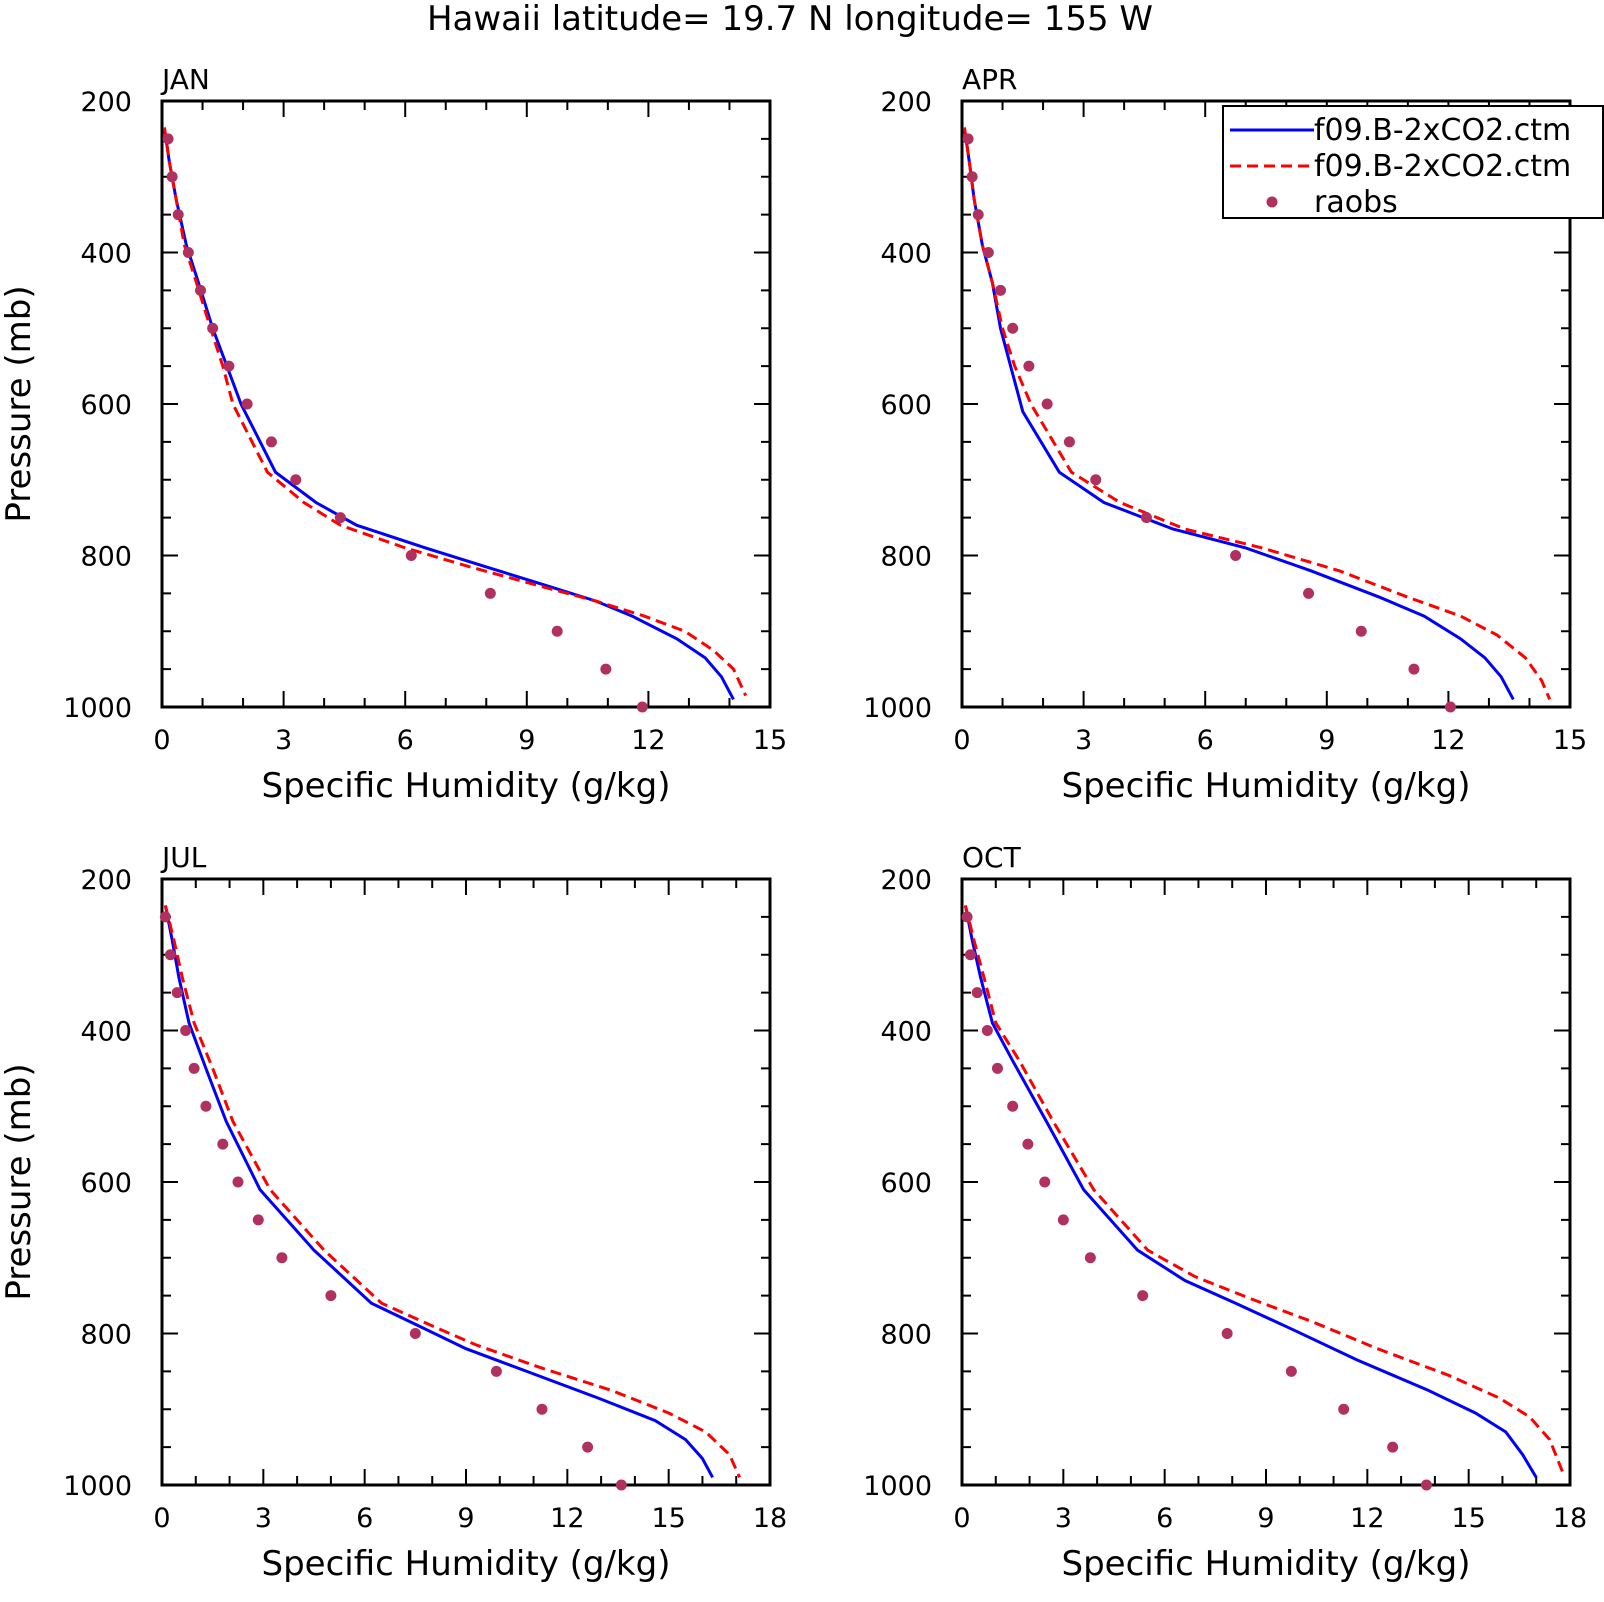 The width and height of the screenshot is (1604, 1602). What do you see at coordinates (183, 857) in the screenshot?
I see `panel-title: JUL` at bounding box center [183, 857].